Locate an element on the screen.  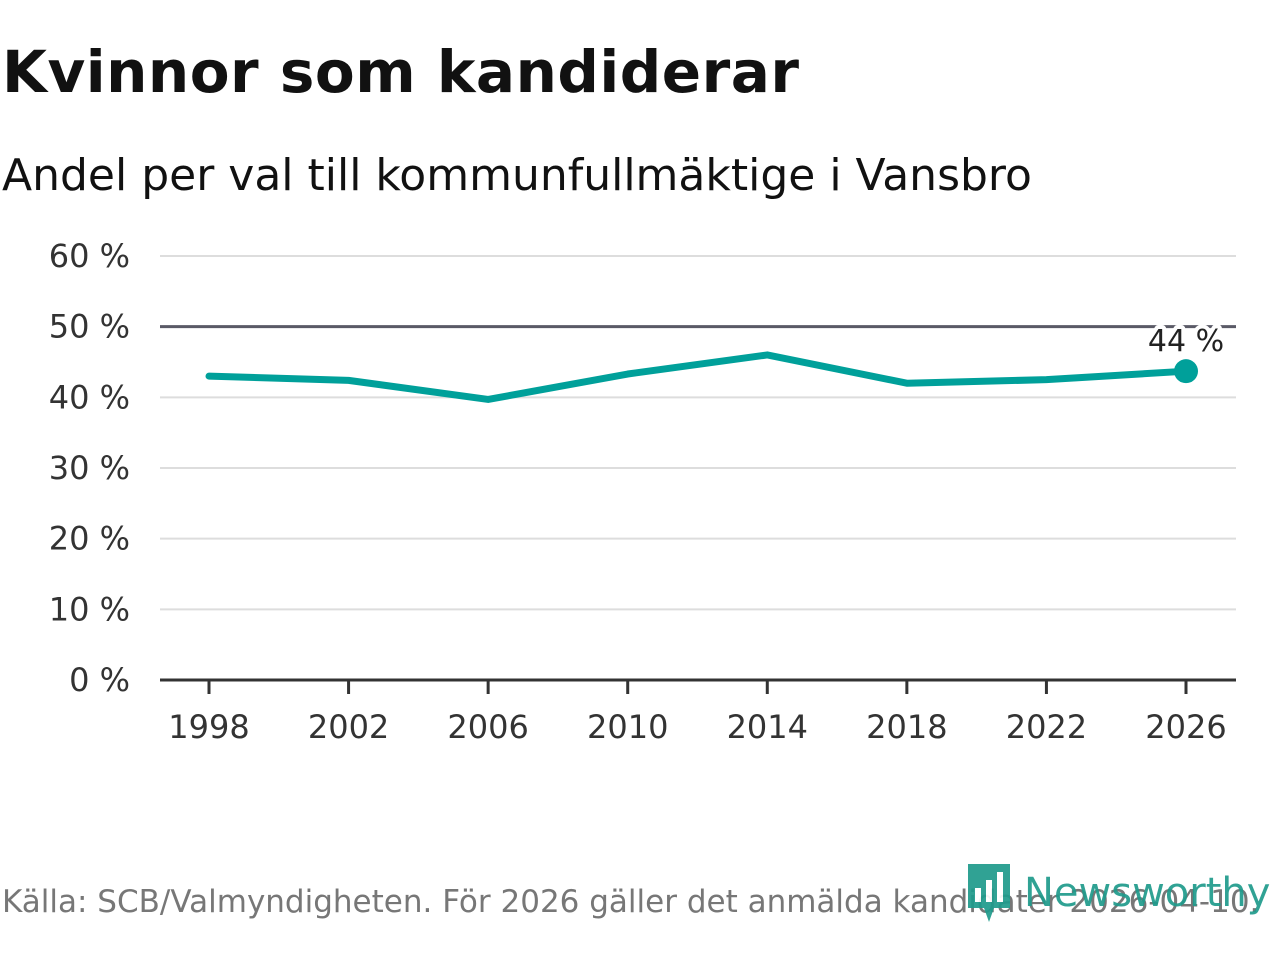
x-tick-label: 1998 is located at coordinates (208, 727).